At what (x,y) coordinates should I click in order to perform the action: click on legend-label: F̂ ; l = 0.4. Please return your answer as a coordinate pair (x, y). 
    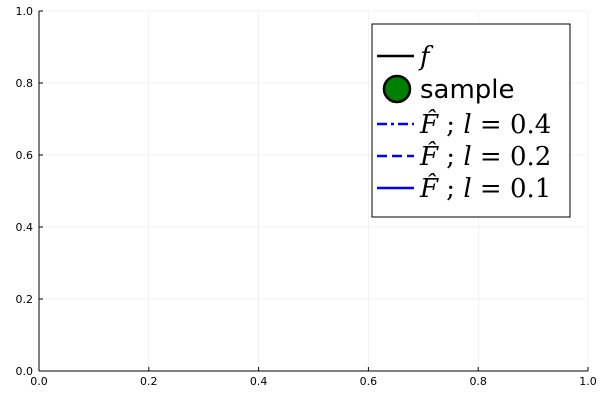
    Looking at the image, I should click on (485, 124).